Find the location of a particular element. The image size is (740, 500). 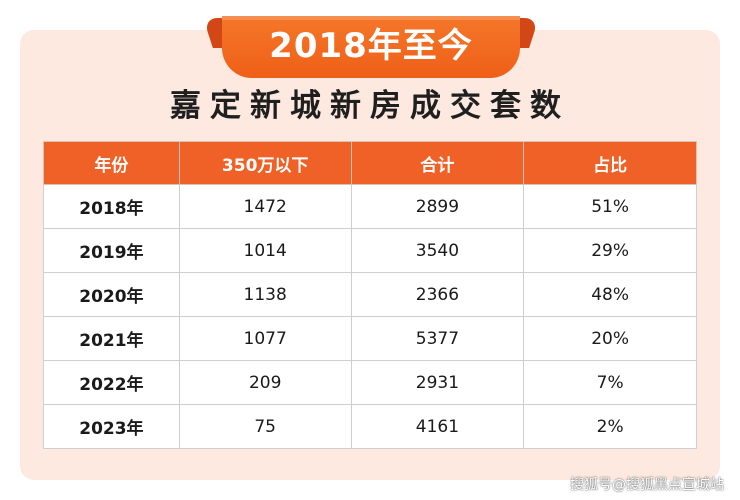

ribbon-title: 2018年至今 is located at coordinates (371, 46).